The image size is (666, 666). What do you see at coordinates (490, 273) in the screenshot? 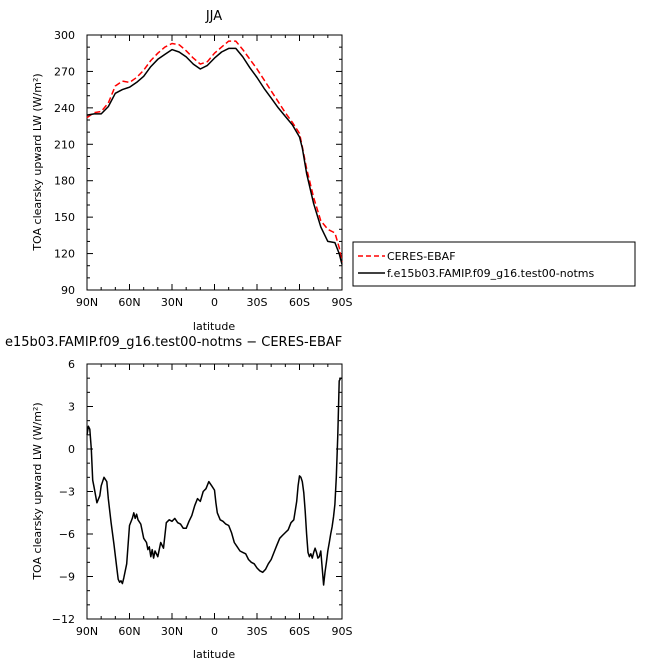
I see `legend-label-model: f.e15b03.FAMIP.f09_g16.test00-notms` at bounding box center [490, 273].